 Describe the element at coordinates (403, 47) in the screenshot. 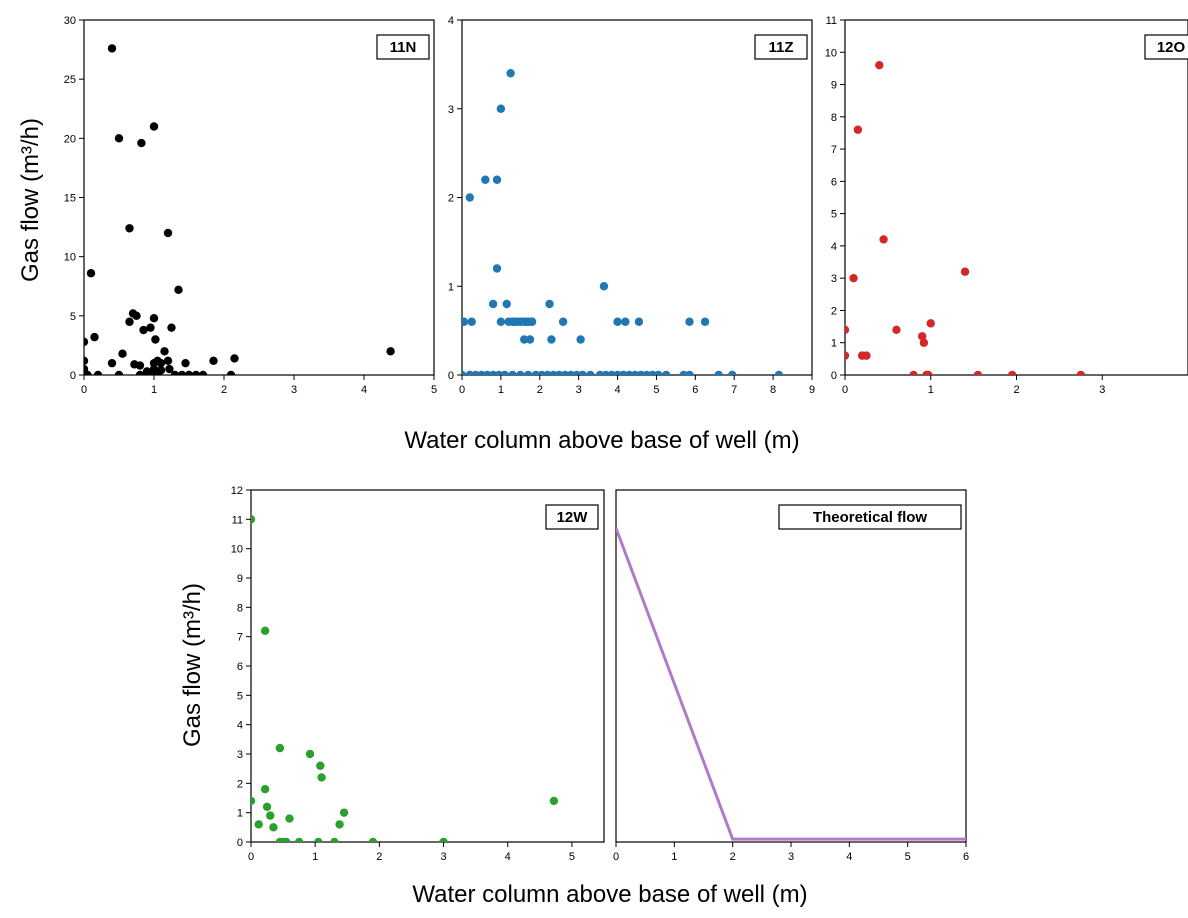

I see `panel-label-frame` at that location.